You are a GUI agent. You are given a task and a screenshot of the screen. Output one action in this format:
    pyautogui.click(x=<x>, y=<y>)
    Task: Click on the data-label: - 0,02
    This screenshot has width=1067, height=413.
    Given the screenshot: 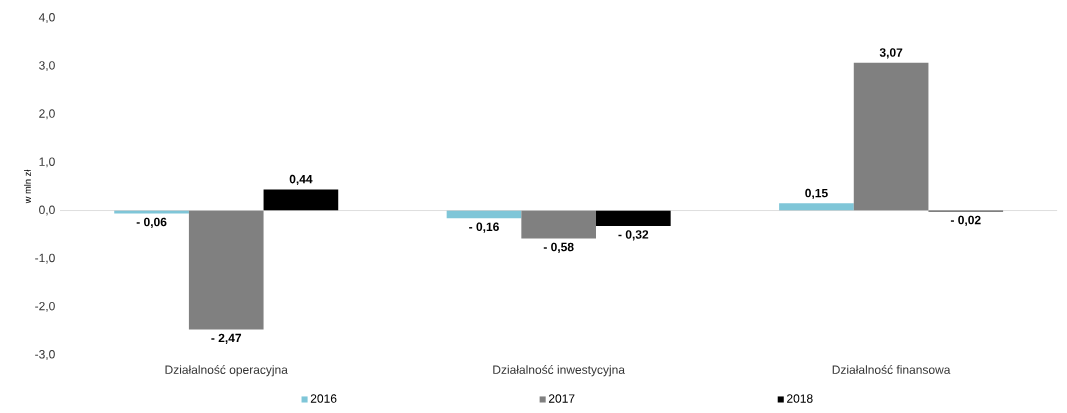 What is the action you would take?
    pyautogui.click(x=965, y=221)
    